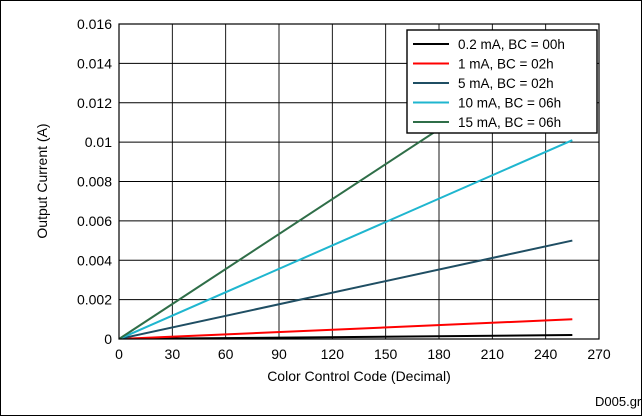 This screenshot has width=642, height=416. I want to click on y-tick-label: 0.01, so click(98, 142).